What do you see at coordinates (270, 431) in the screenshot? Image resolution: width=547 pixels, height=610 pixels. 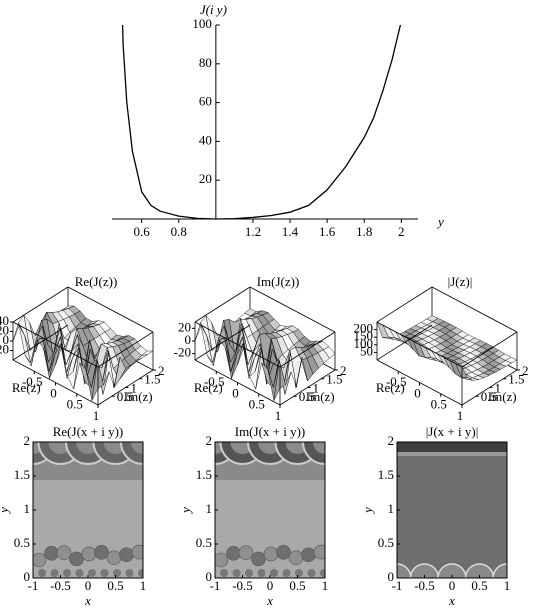 I see `plot-title: Im(J(x + i y))` at bounding box center [270, 431].